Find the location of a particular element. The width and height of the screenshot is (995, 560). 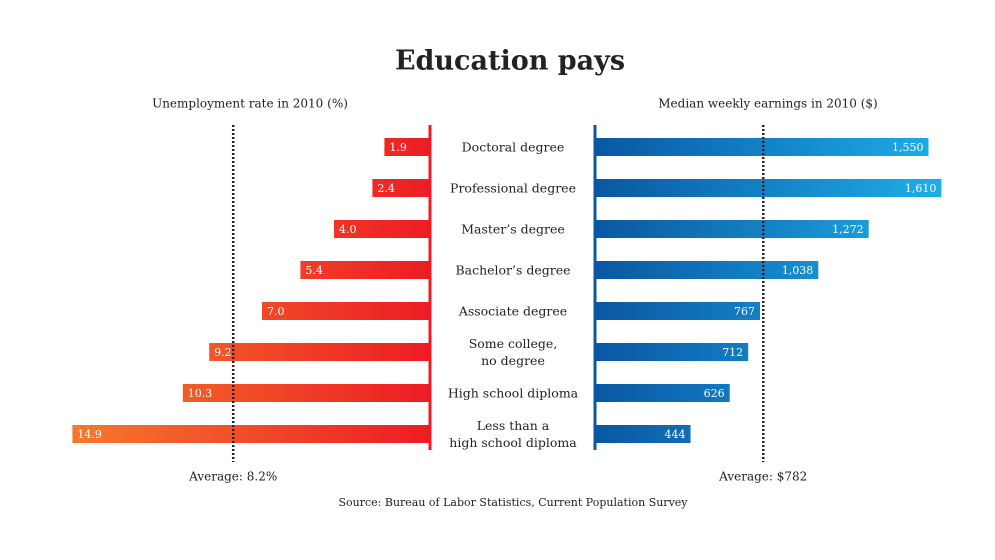

value-label: 5.4 is located at coordinates (314, 270).